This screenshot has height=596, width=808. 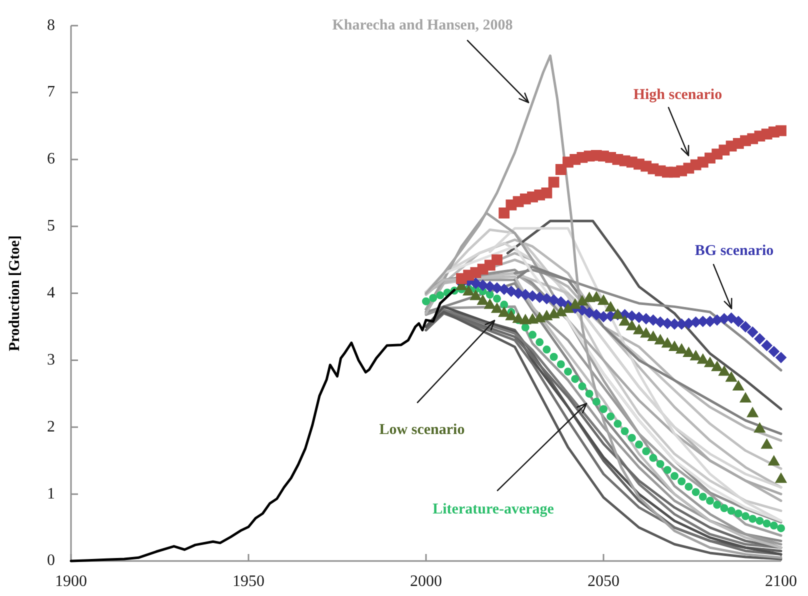 I want to click on y-tick-label: 0, so click(x=51, y=561).